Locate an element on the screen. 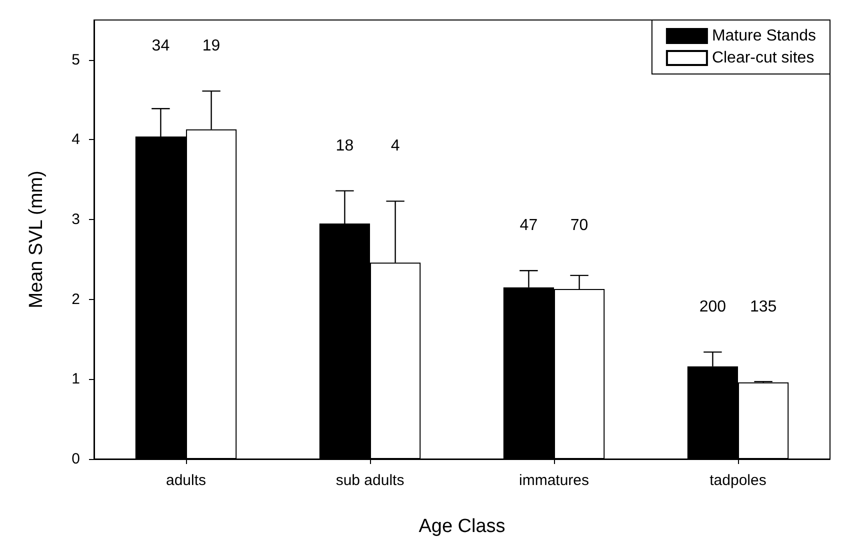 The width and height of the screenshot is (844, 560). legend-label: Mature Stands is located at coordinates (764, 36).